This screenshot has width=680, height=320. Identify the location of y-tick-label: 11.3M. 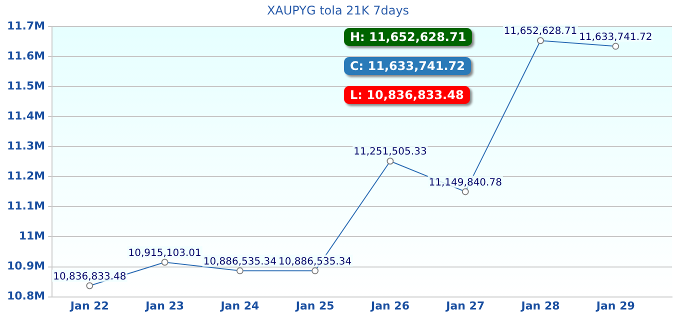
(26, 145).